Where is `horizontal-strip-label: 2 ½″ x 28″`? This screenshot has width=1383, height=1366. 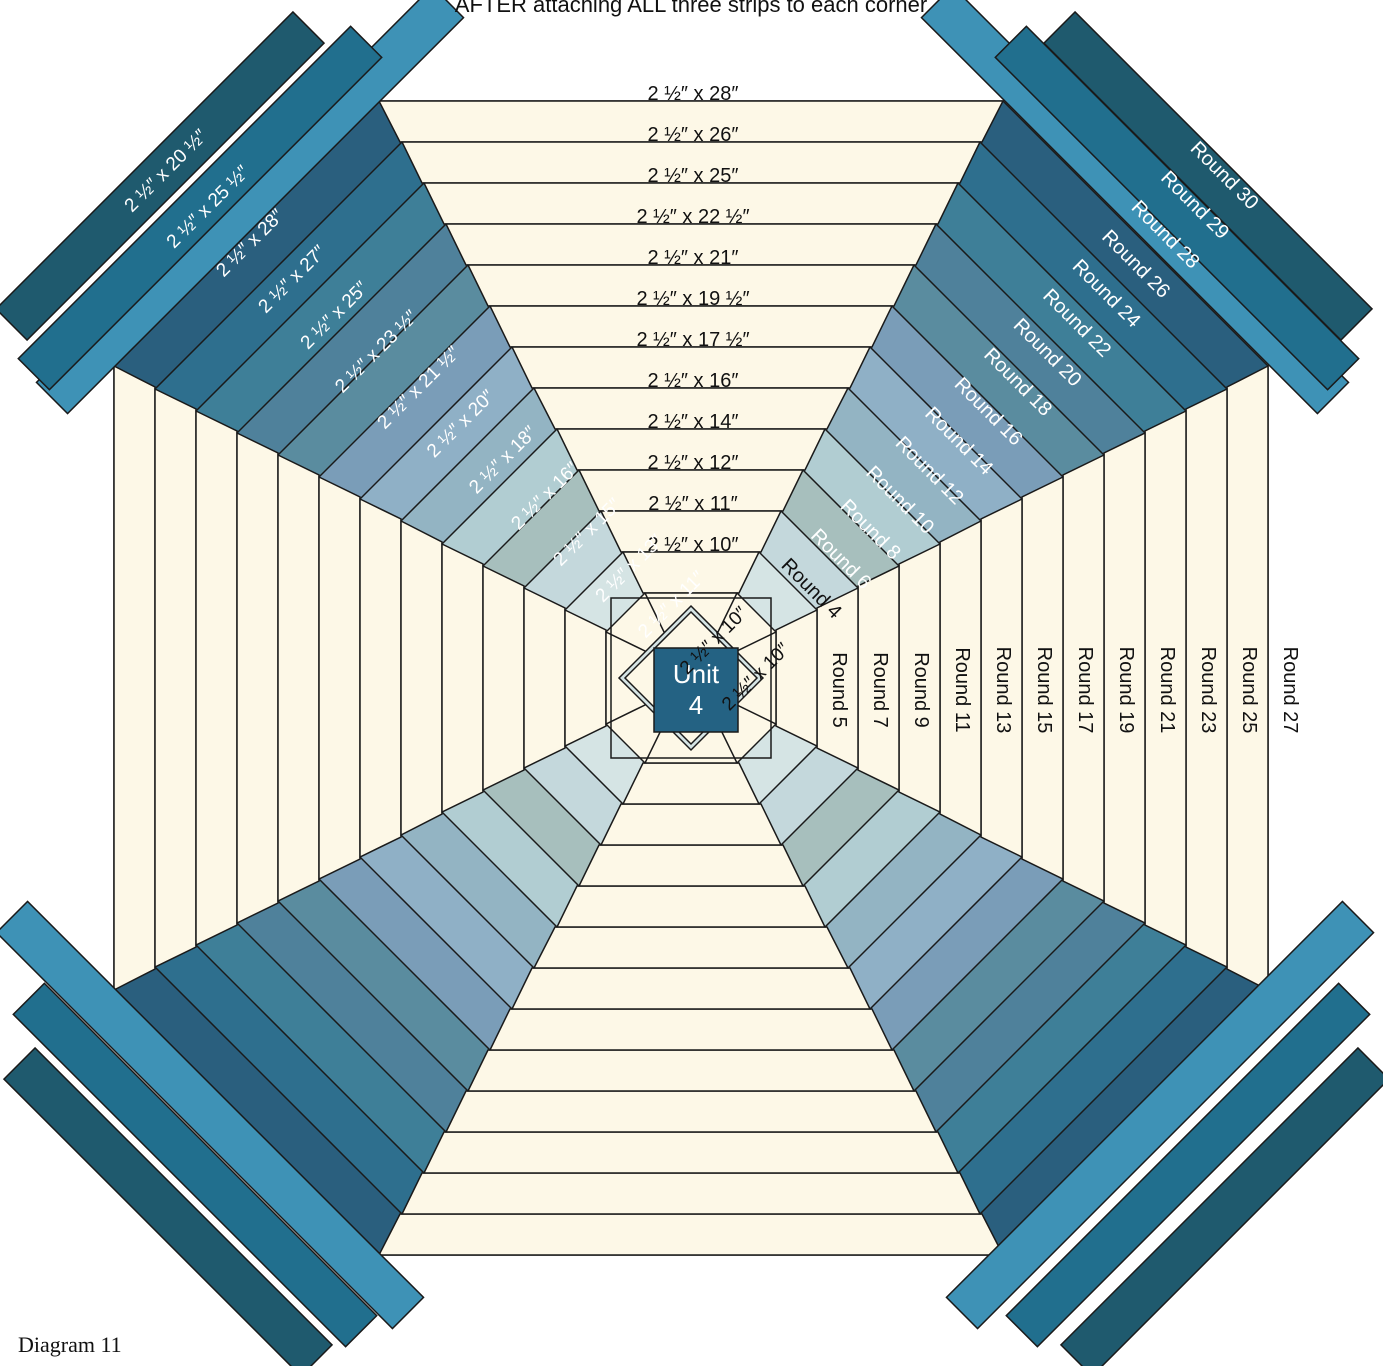
horizontal-strip-label: 2 ½″ x 28″ is located at coordinates (693, 94).